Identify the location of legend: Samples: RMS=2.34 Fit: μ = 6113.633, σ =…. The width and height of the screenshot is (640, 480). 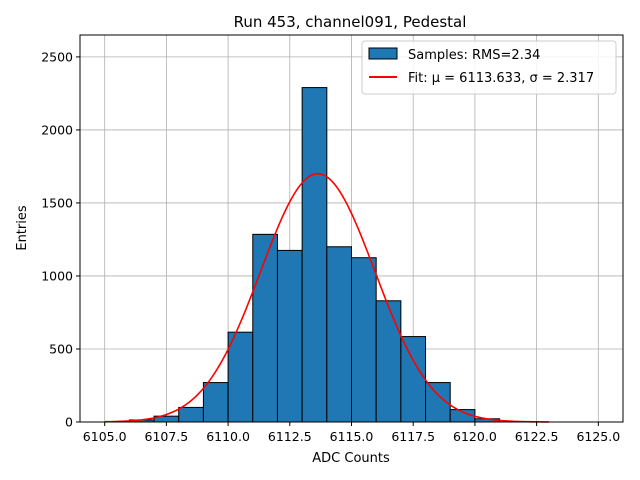
(489, 67).